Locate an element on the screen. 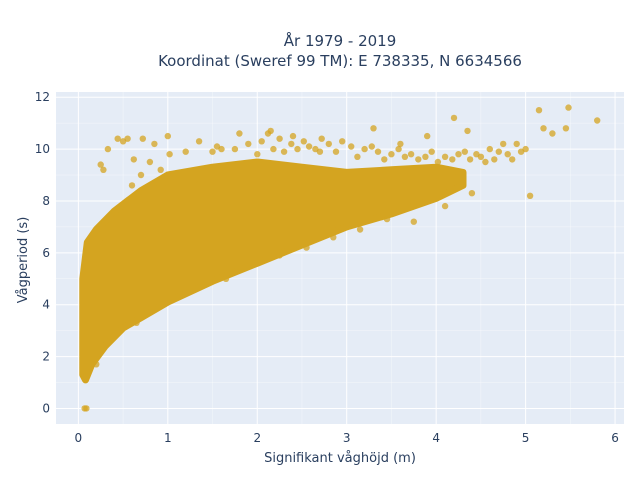 The image size is (640, 485). y-tick-labels: 0 2 4 6 8 10 12 is located at coordinates (42, 252).